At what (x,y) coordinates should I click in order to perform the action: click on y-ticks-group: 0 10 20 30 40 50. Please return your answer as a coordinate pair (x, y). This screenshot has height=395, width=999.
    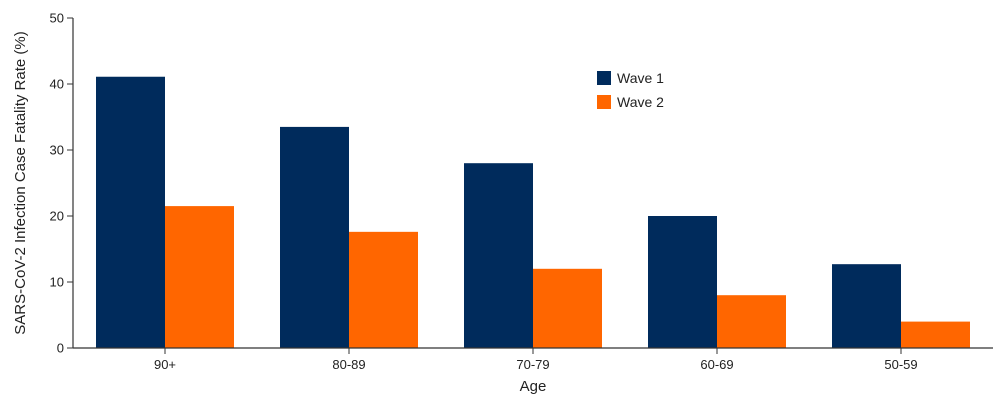
    Looking at the image, I should click on (61, 183).